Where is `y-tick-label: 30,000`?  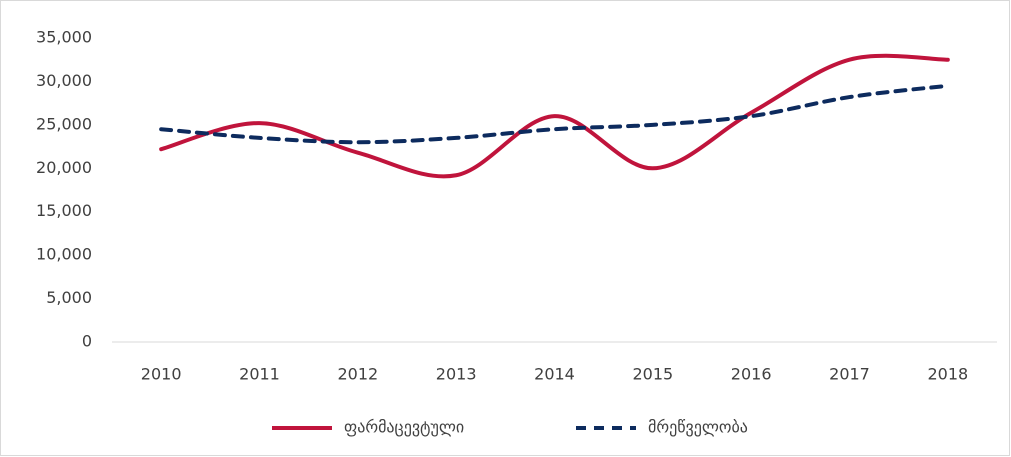
y-tick-label: 30,000 is located at coordinates (64, 80).